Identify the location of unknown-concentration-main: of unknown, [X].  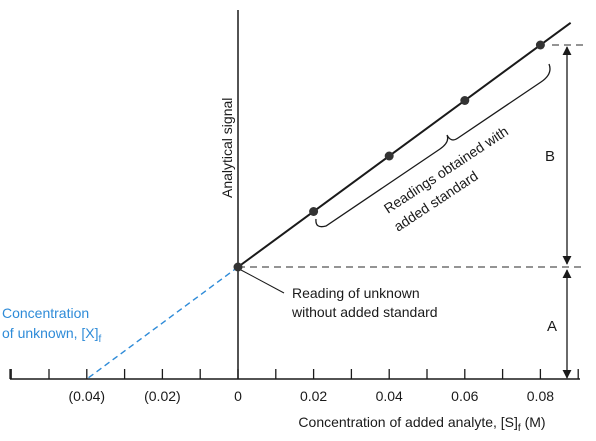
(50, 333).